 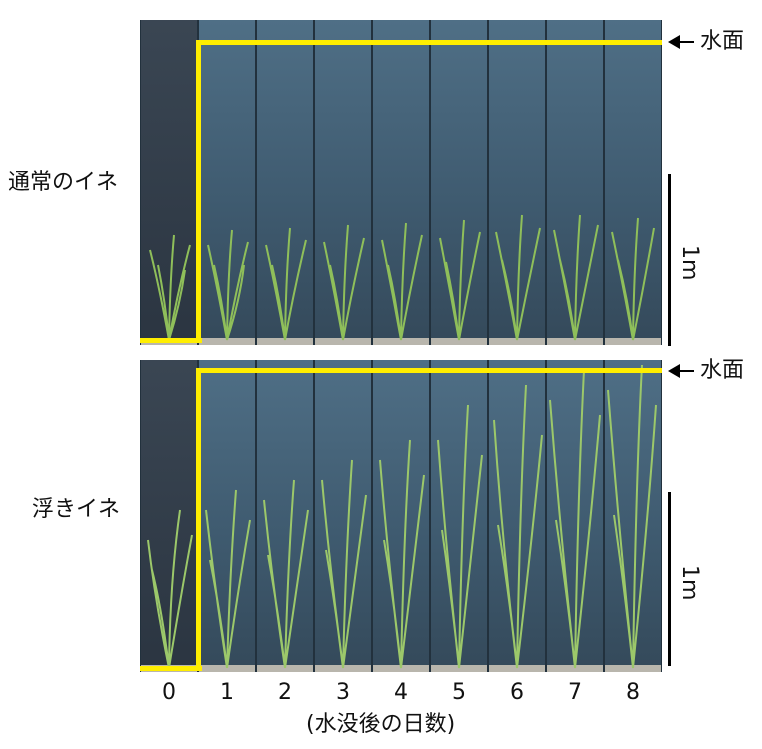 What do you see at coordinates (722, 41) in the screenshot?
I see `water-surface-label-top: 水面` at bounding box center [722, 41].